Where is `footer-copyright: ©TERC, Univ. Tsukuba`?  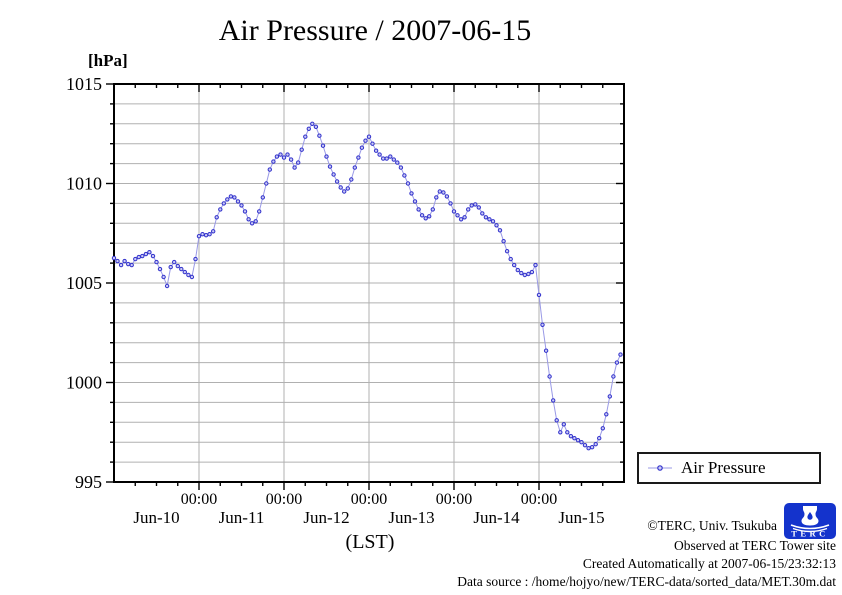
footer-copyright: ©TERC, Univ. Tsukuba is located at coordinates (712, 525).